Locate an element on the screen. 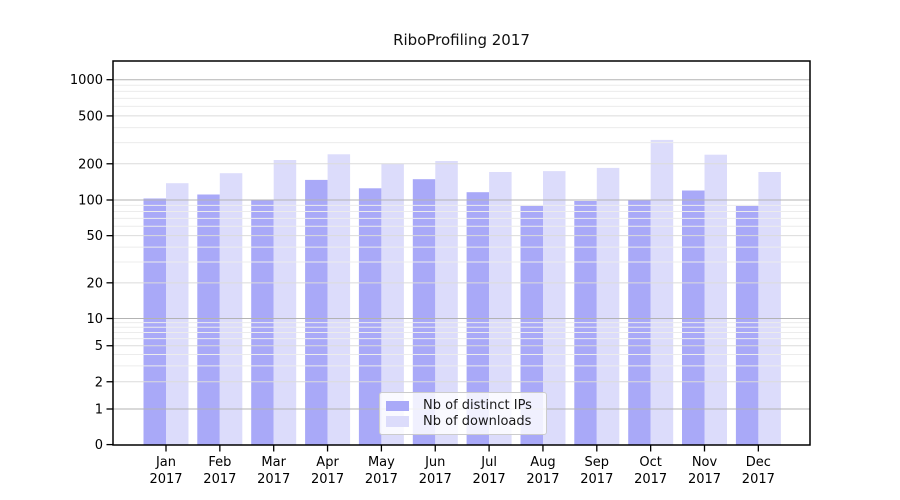 This screenshot has height=500, width=900. bar-nb-of-downloads-dec-2017 is located at coordinates (769, 308).